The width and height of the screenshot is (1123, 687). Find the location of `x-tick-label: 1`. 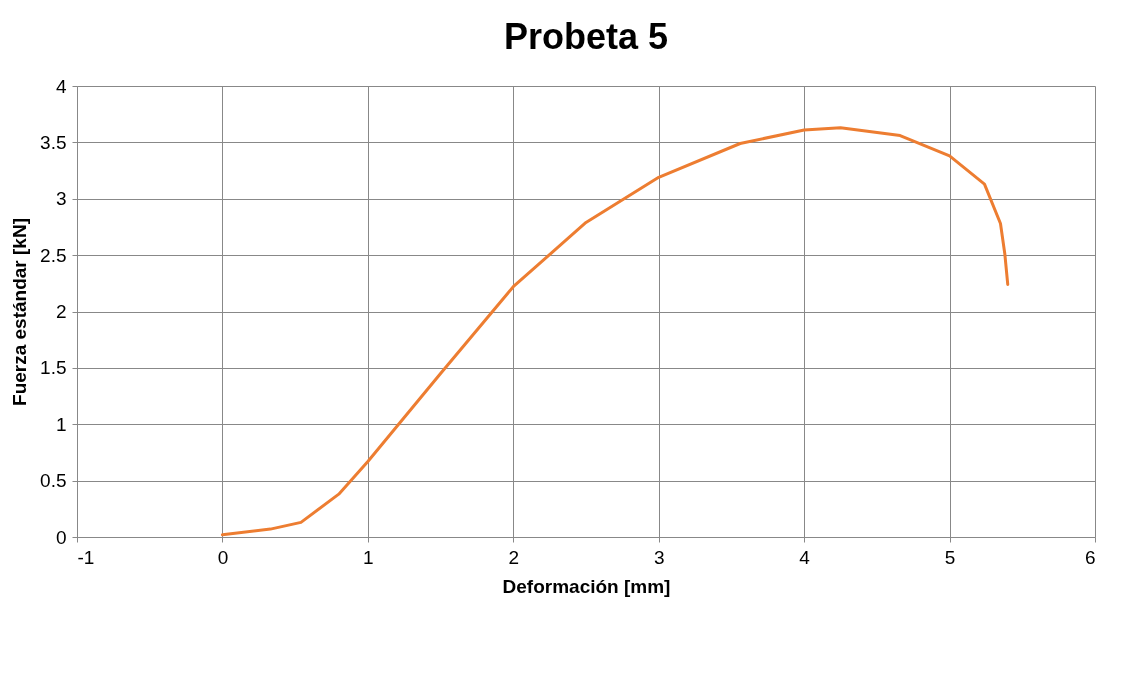

x-tick-label: 1 is located at coordinates (368, 557).